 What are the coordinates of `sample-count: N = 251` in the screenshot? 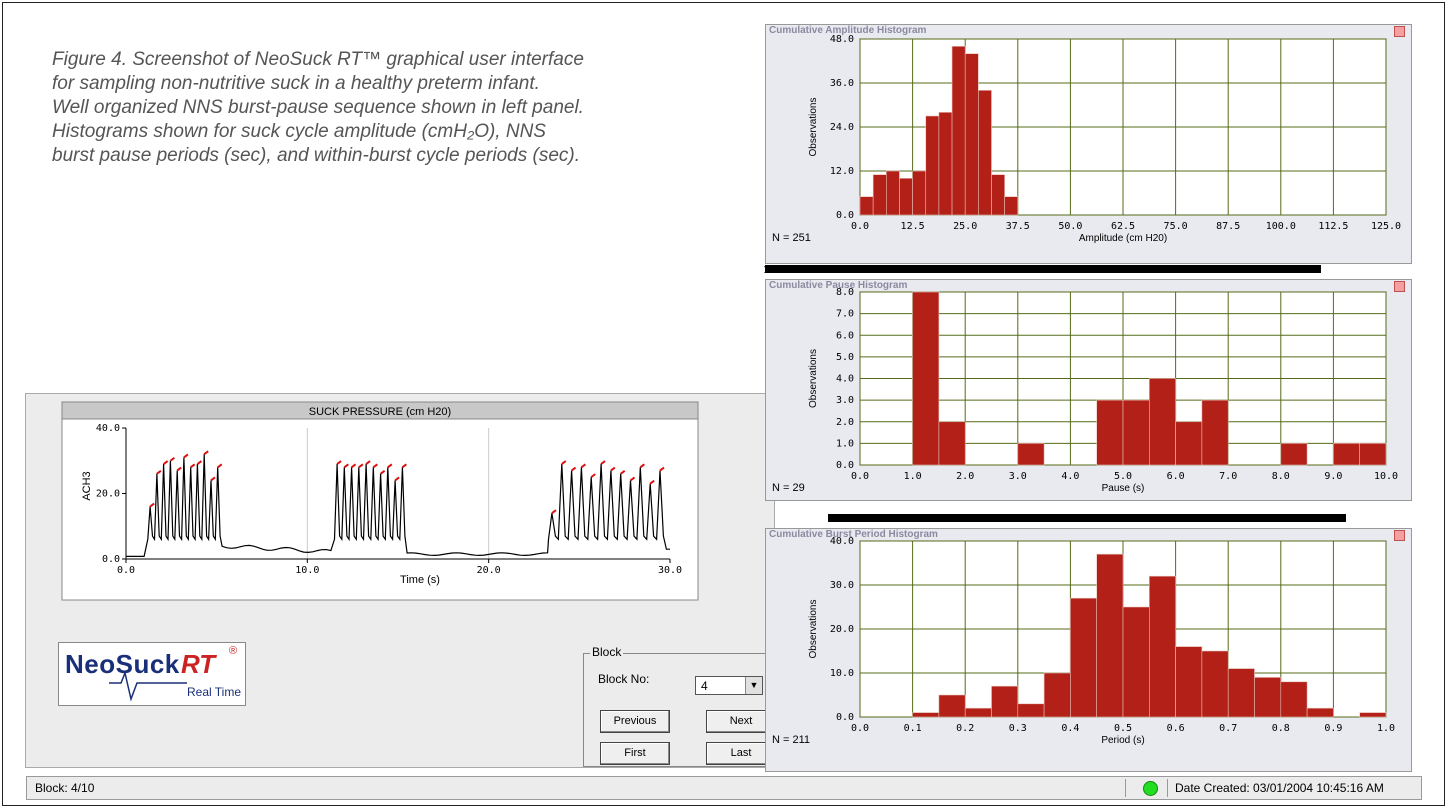 It's located at (791, 238).